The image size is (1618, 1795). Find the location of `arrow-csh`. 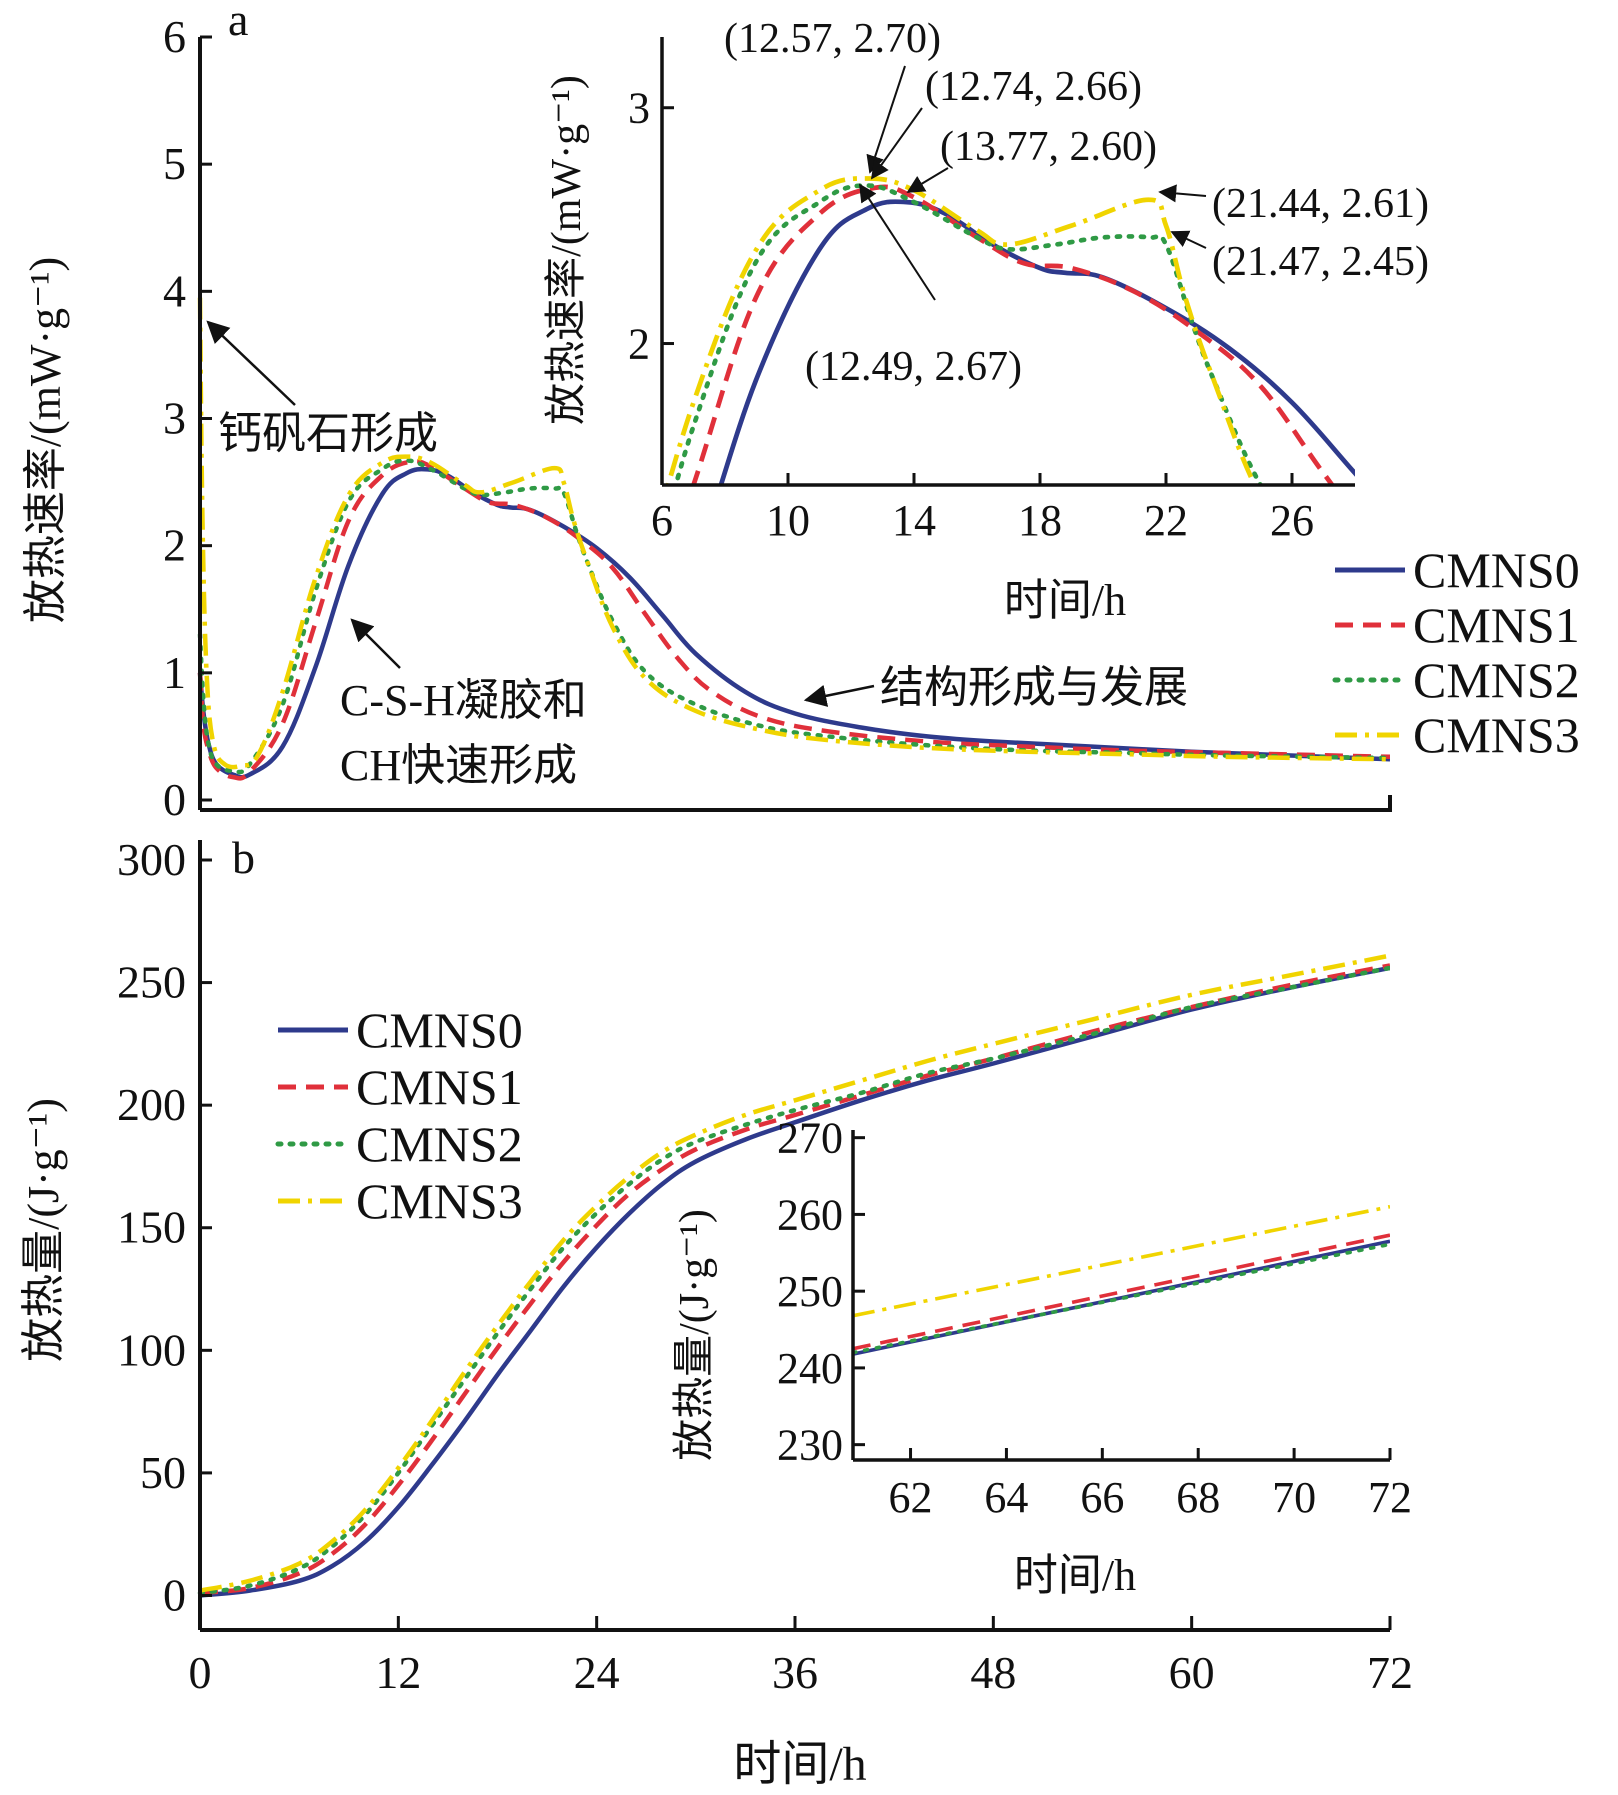

arrow-csh is located at coordinates (375, 643).